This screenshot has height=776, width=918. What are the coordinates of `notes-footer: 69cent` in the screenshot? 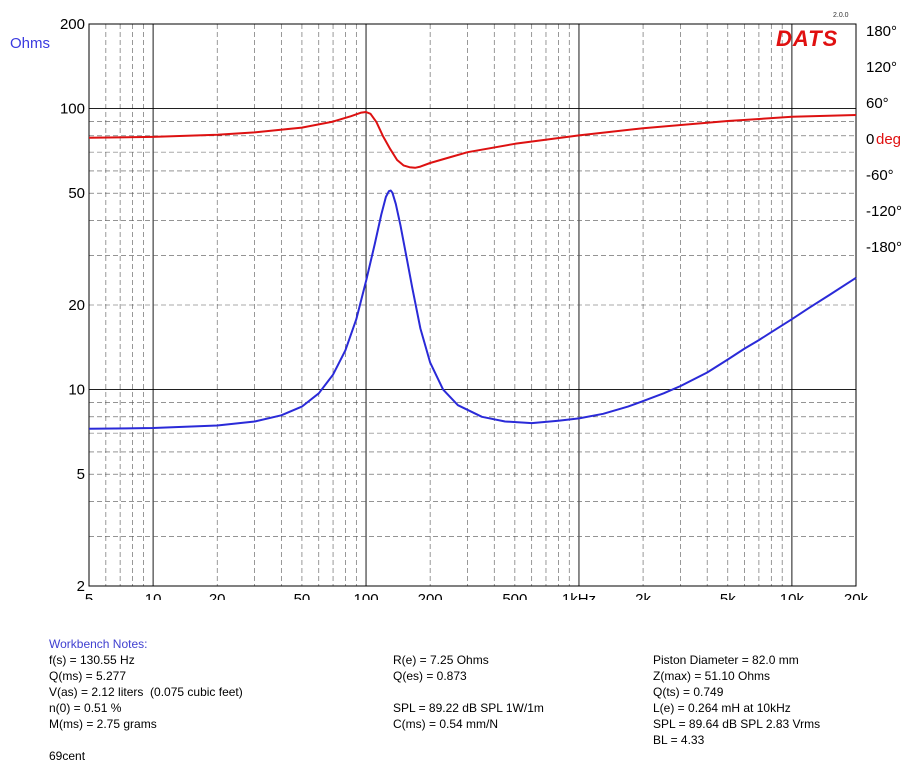 It's located at (67, 756).